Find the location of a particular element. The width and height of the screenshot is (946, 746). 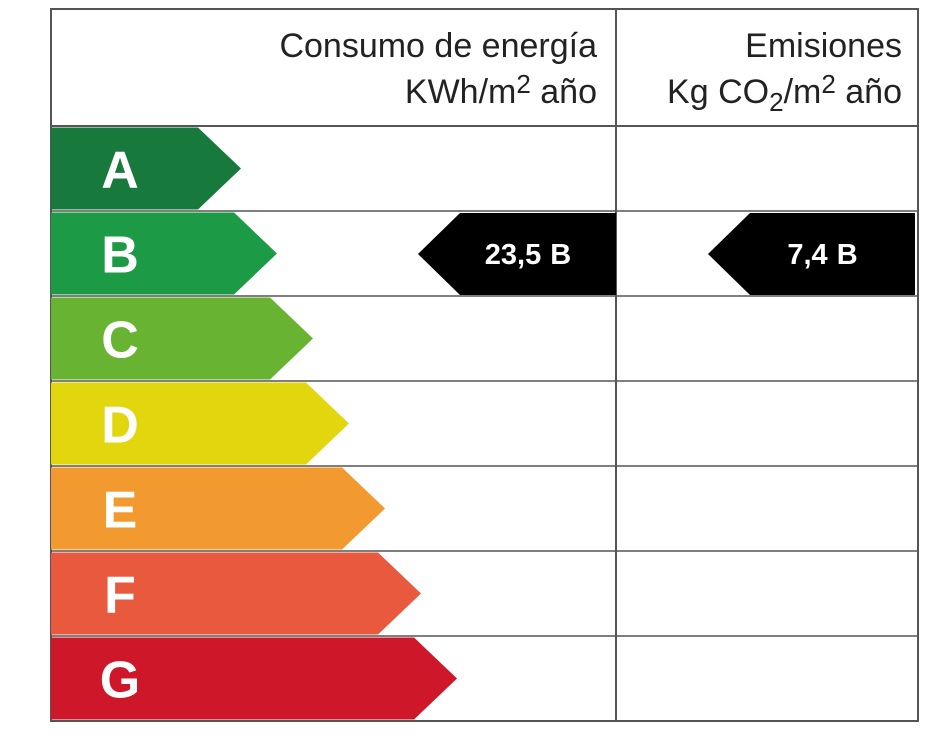

emissions-unit: Kg CO2/m2 año is located at coordinates (784, 93).